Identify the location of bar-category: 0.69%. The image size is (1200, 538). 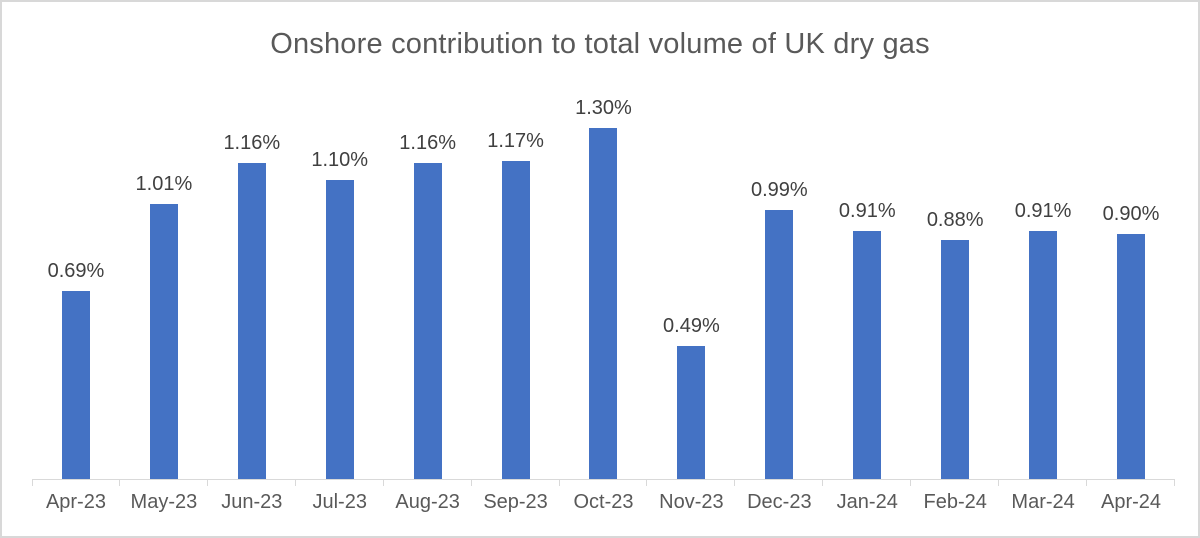
(76, 292).